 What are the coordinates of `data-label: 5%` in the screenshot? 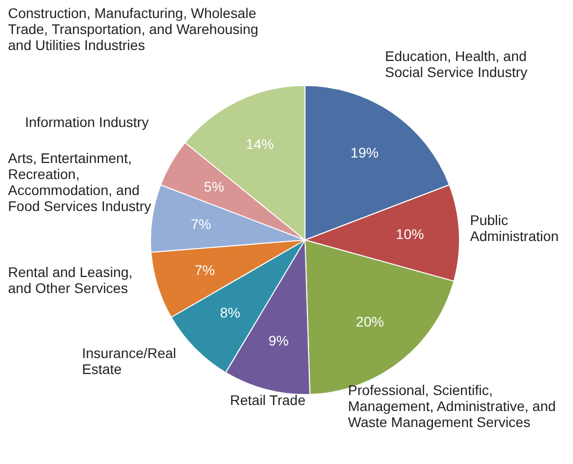 It's located at (214, 186).